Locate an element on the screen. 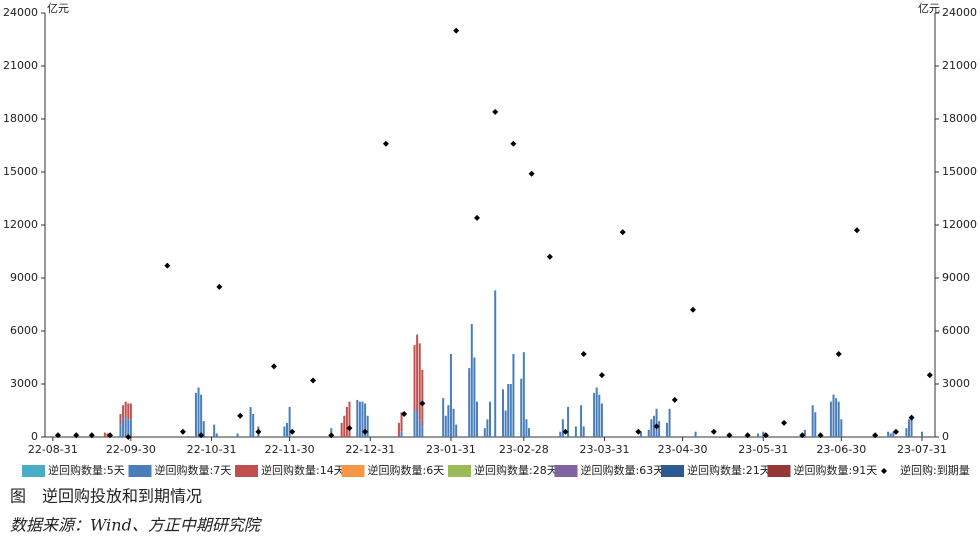  y-tick-label: 24000 is located at coordinates (20, 12).